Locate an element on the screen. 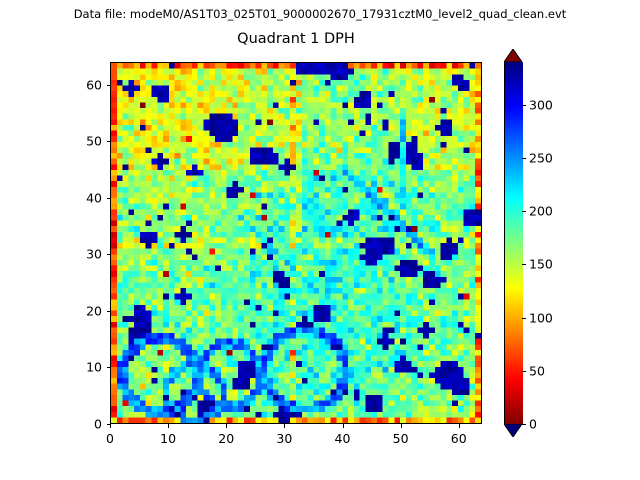 Image resolution: width=640 pixels, height=480 pixels. x-tick-label: 40 is located at coordinates (342, 438).